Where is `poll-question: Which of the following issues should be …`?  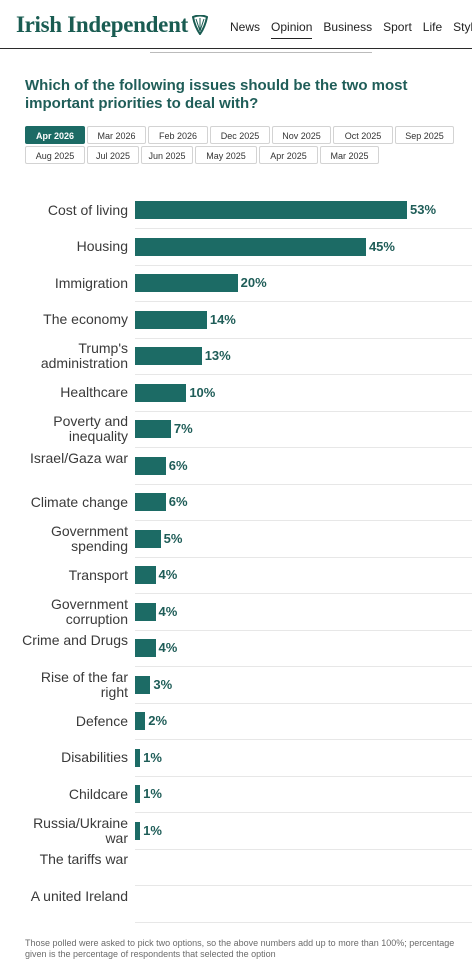 poll-question: Which of the following issues should be … is located at coordinates (216, 94).